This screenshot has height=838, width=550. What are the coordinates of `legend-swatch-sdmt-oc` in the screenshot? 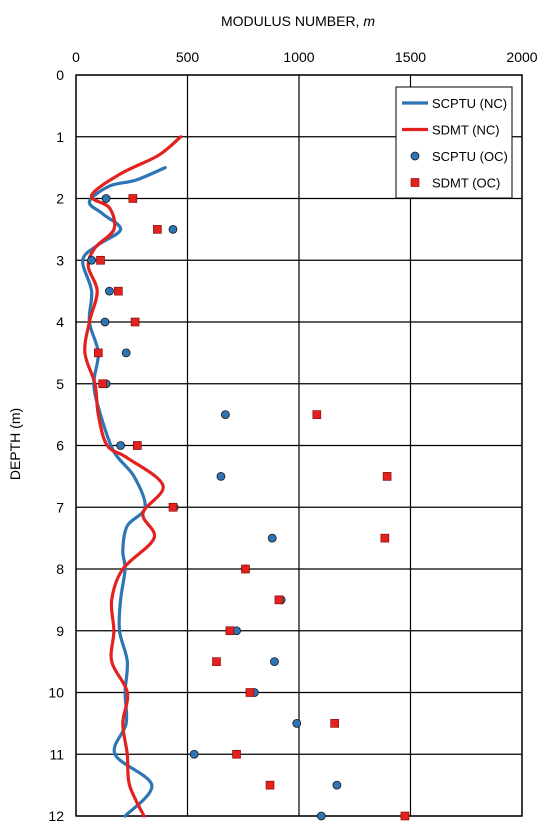 It's located at (415, 182).